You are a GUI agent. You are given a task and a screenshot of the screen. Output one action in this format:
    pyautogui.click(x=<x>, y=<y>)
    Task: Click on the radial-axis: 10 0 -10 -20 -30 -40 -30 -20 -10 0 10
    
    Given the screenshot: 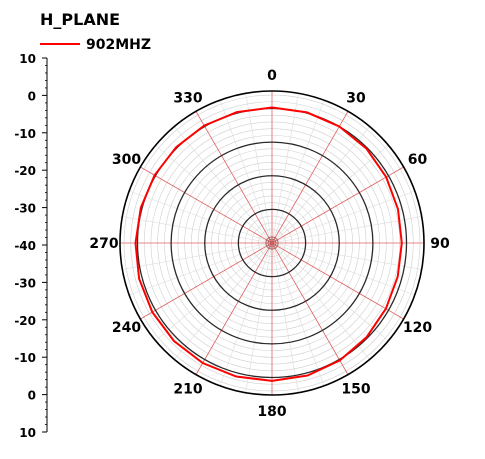 What is the action you would take?
    pyautogui.click(x=31, y=246)
    